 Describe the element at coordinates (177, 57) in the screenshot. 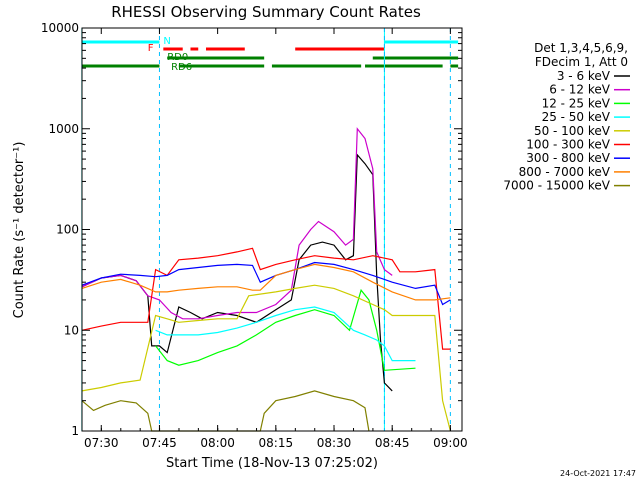

I see `flag-label-rd0: RD0` at that location.